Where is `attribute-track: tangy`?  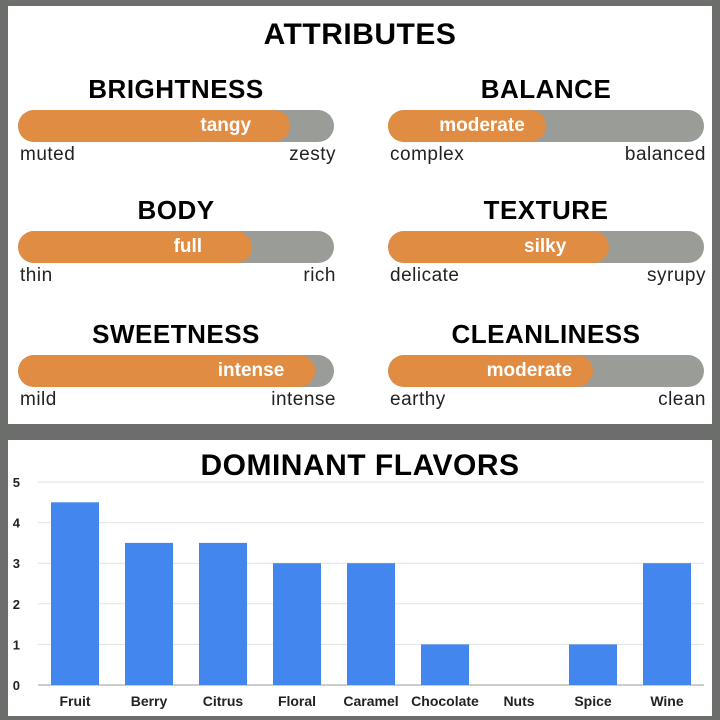
attribute-track: tangy is located at coordinates (176, 126).